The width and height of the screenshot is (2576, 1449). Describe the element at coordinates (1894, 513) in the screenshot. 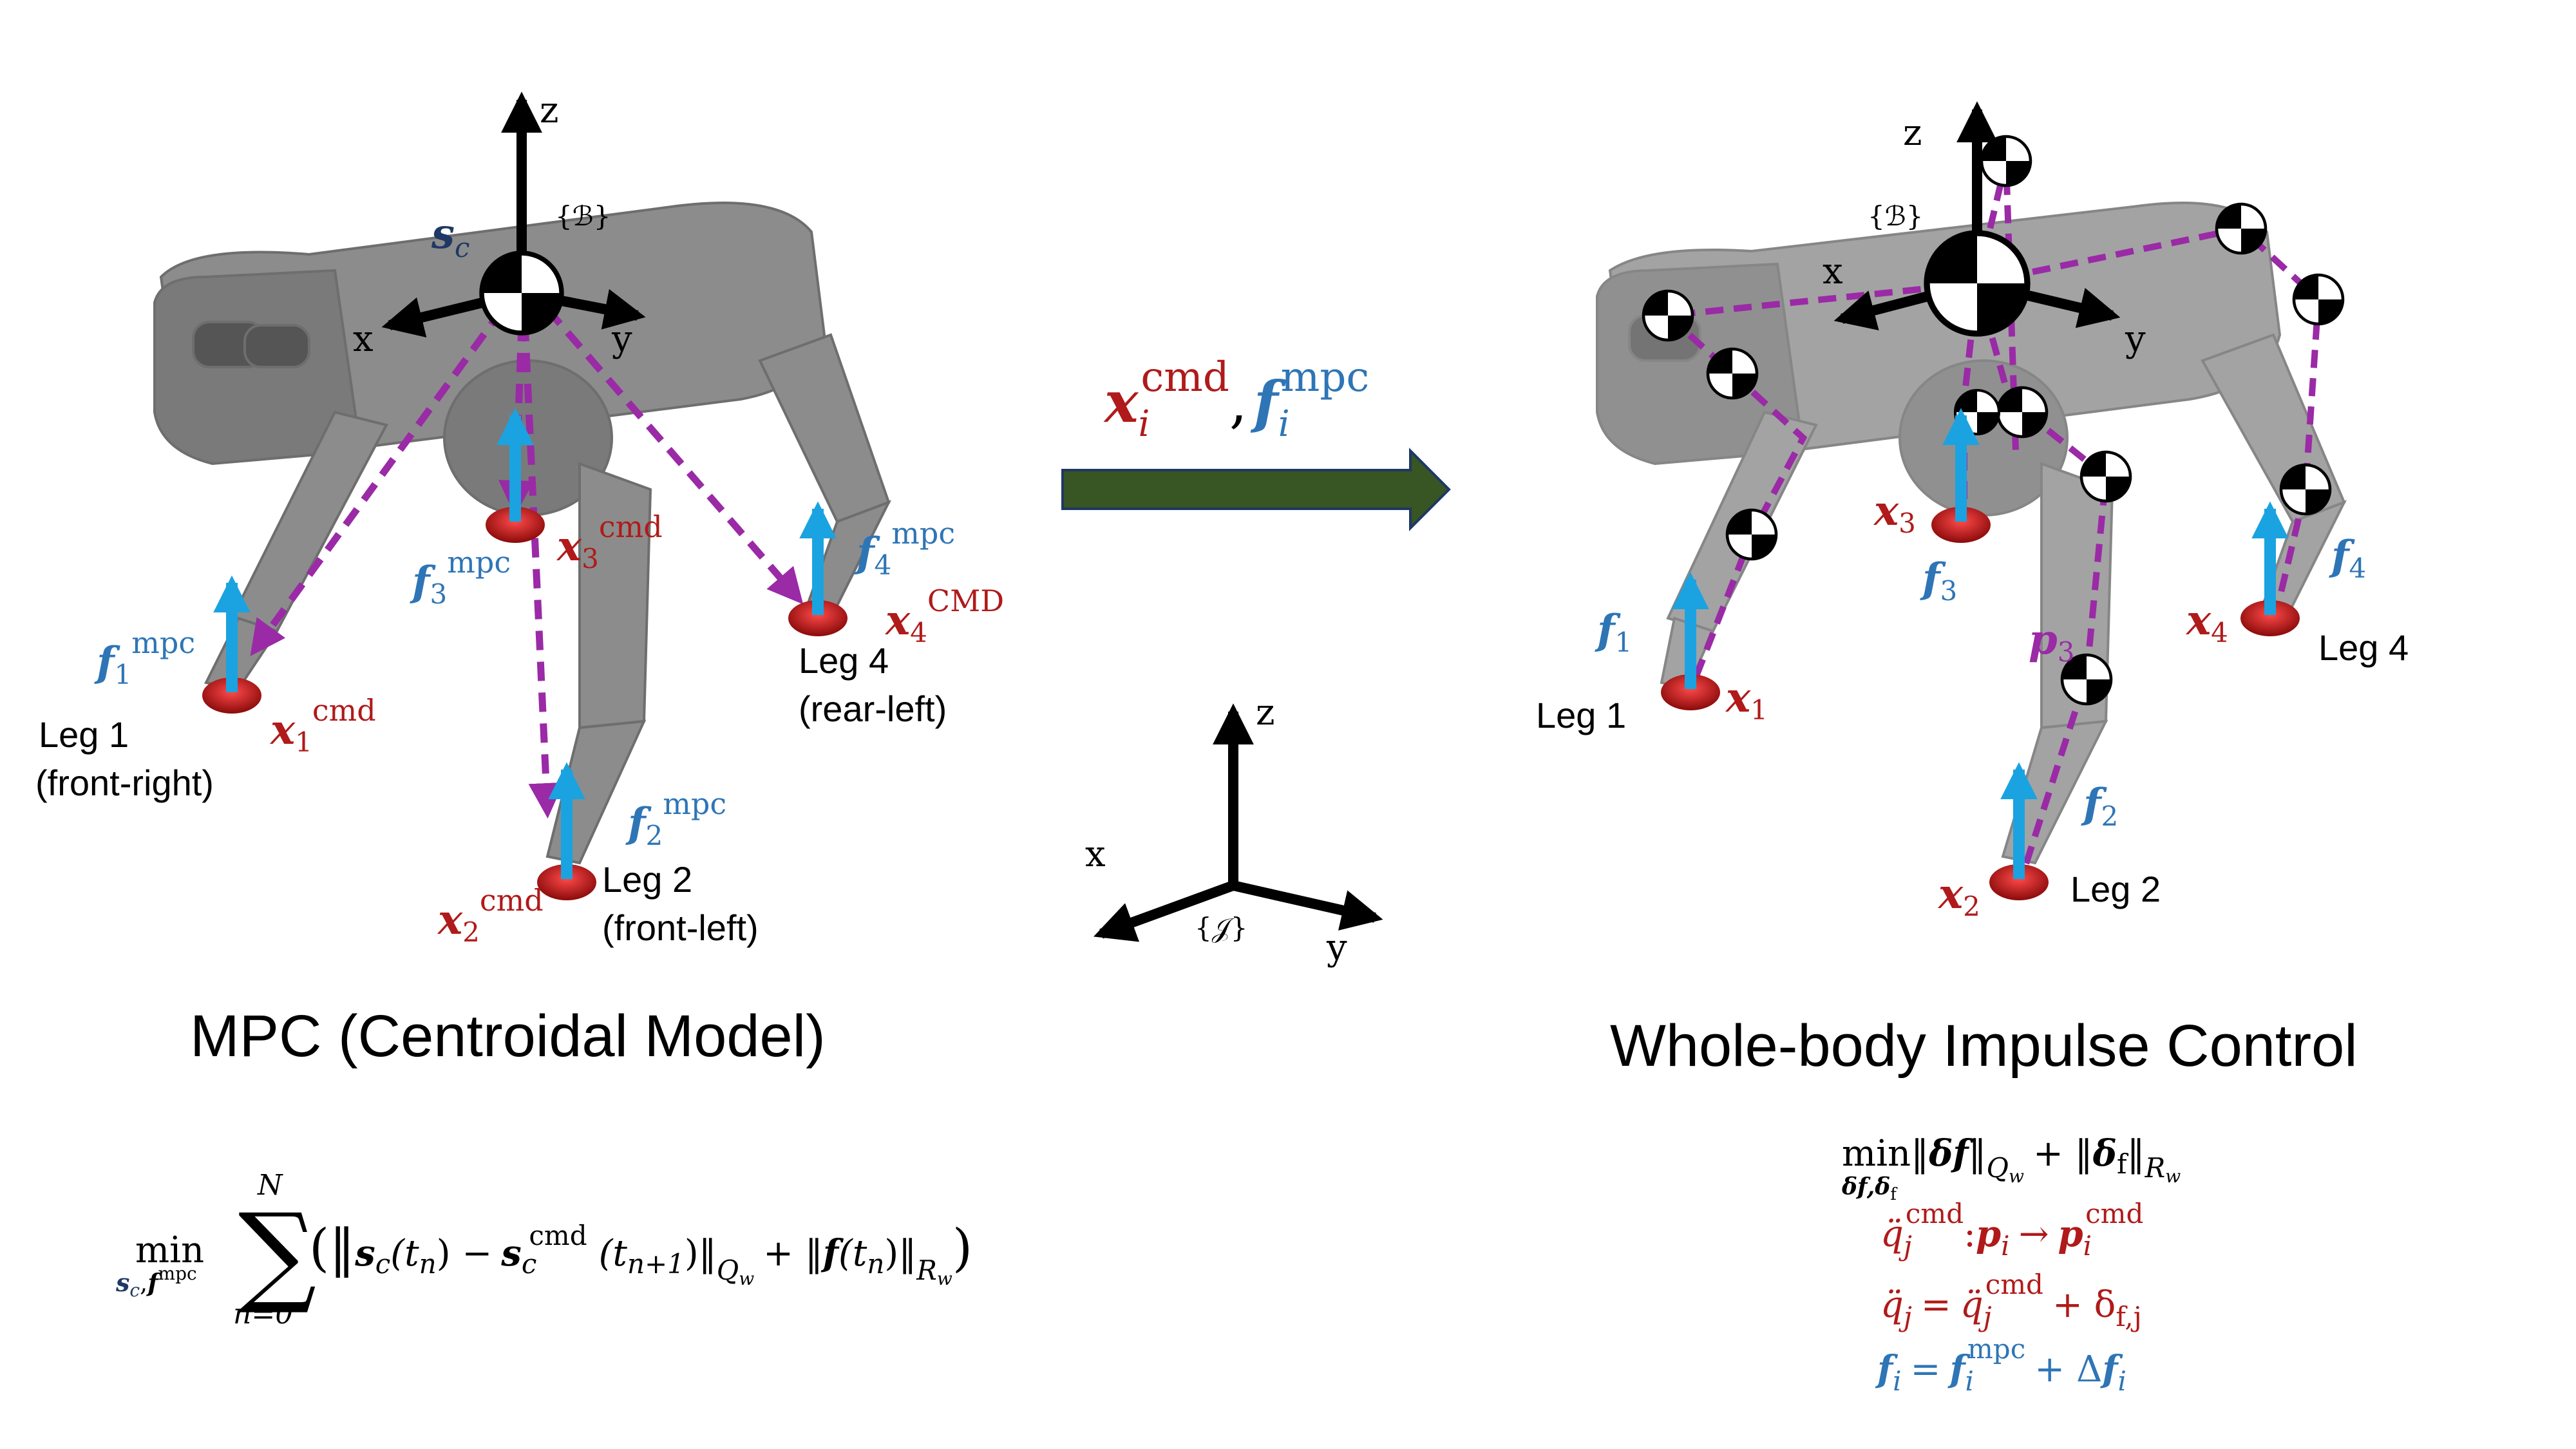

I see `right-pos-label-3: x3` at that location.